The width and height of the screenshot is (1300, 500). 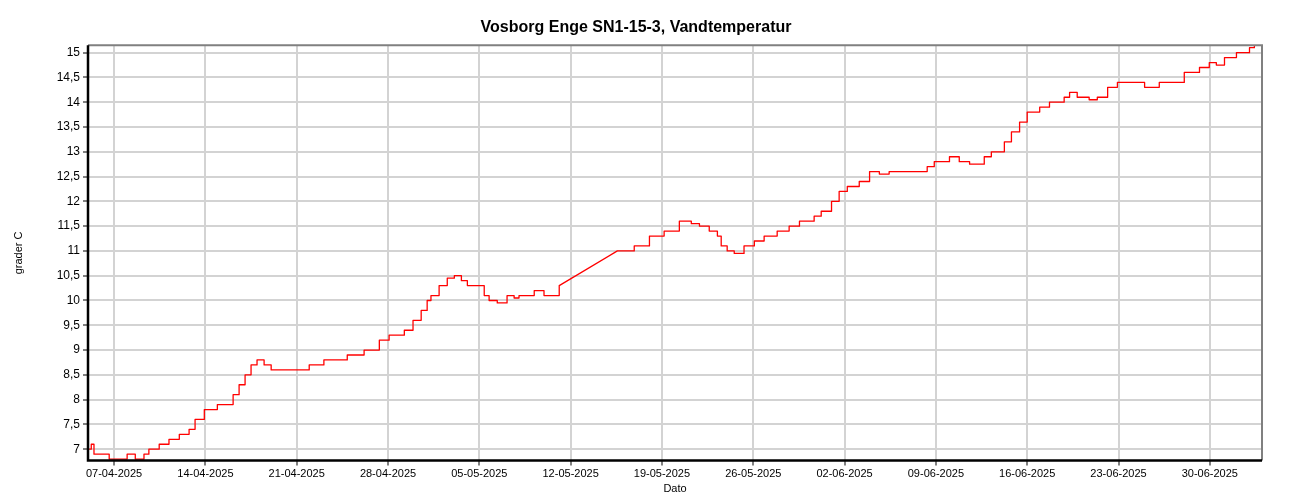 What do you see at coordinates (662, 473) in the screenshot?
I see `x-tick-label: 19-05-2025` at bounding box center [662, 473].